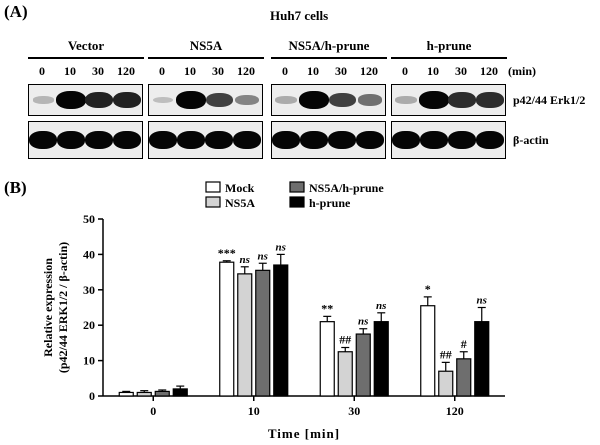 The width and height of the screenshot is (600, 445). What do you see at coordinates (428, 289) in the screenshot?
I see `significance-label: *` at bounding box center [428, 289].